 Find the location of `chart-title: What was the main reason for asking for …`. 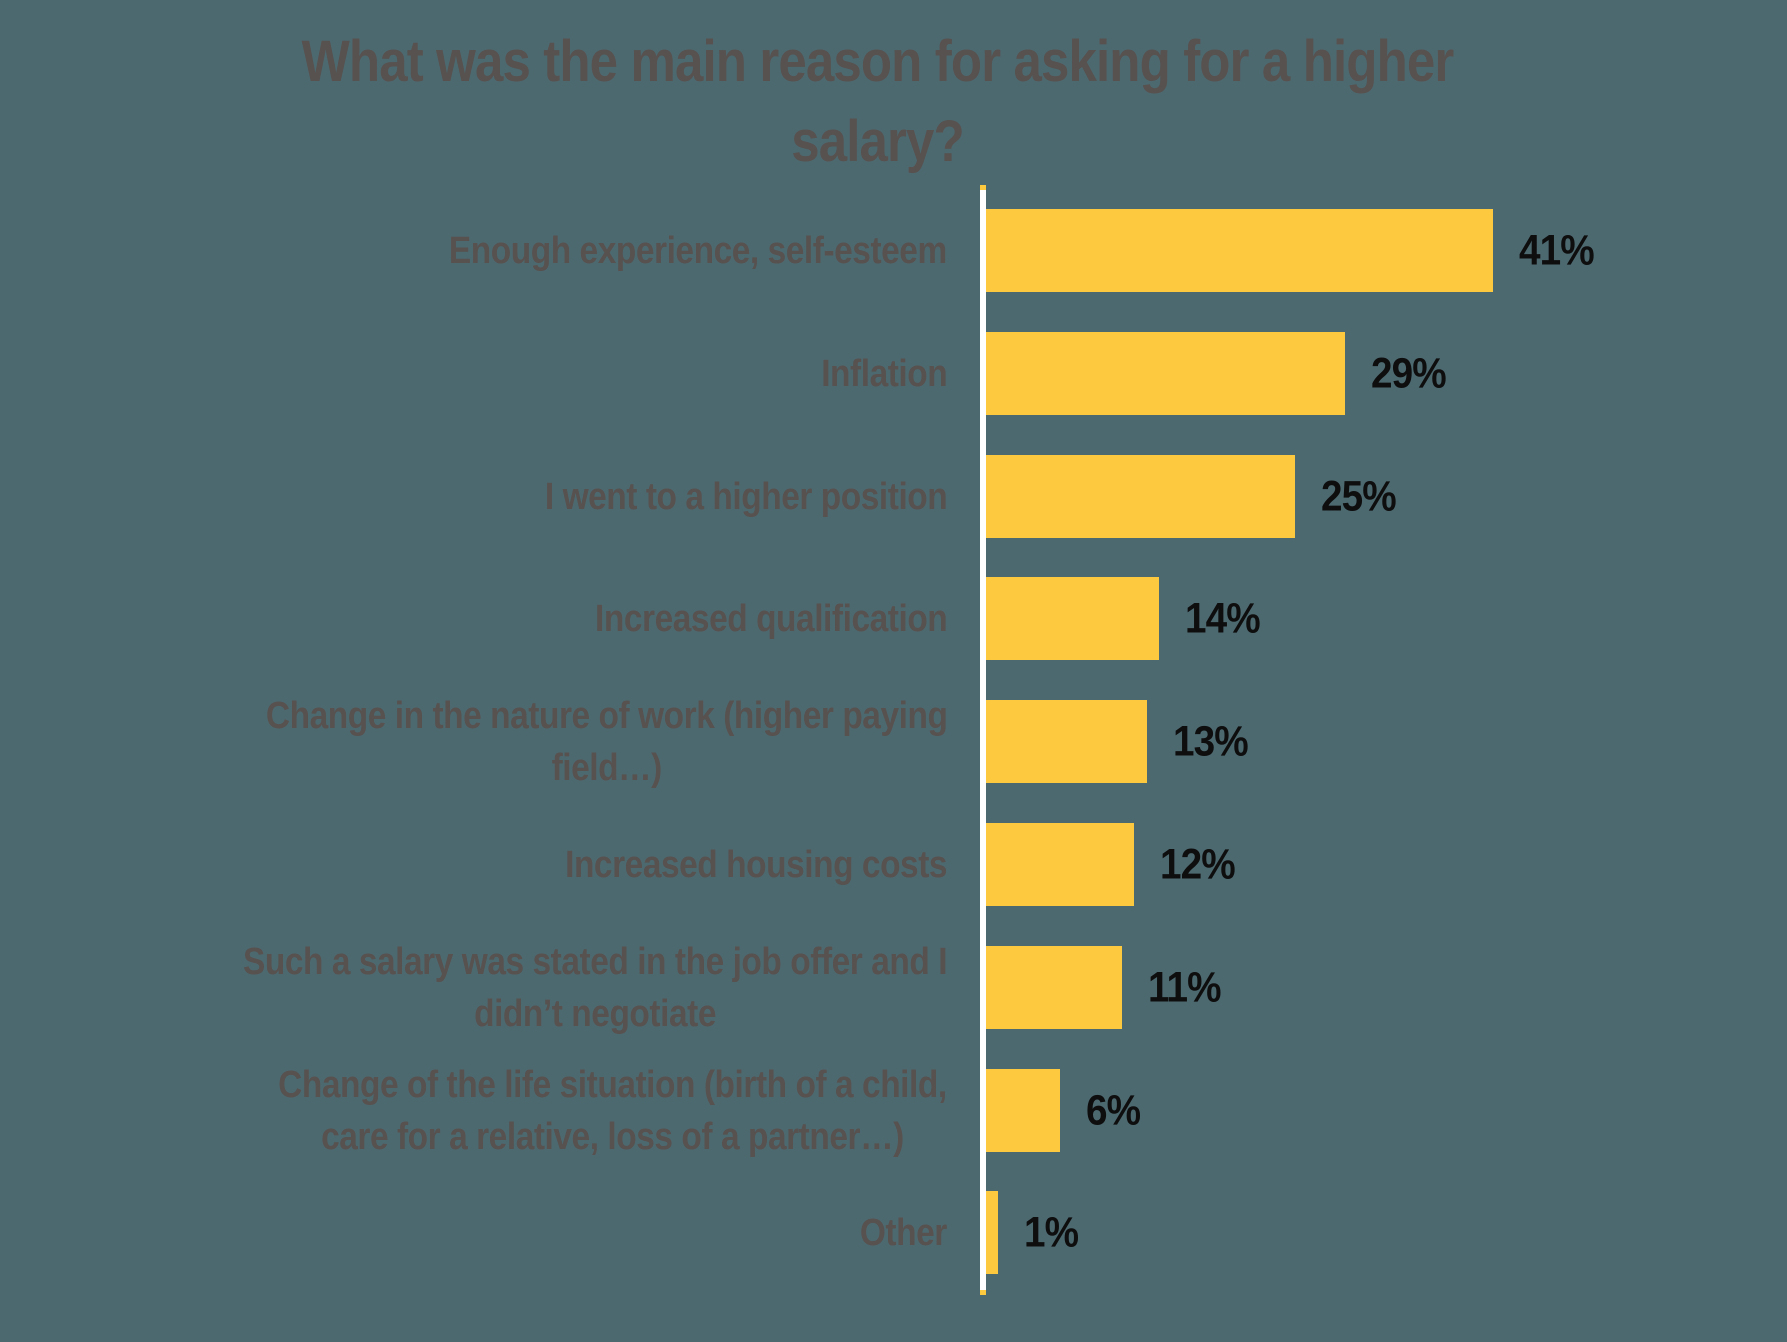

chart-title: What was the main reason for asking for … is located at coordinates (878, 101).